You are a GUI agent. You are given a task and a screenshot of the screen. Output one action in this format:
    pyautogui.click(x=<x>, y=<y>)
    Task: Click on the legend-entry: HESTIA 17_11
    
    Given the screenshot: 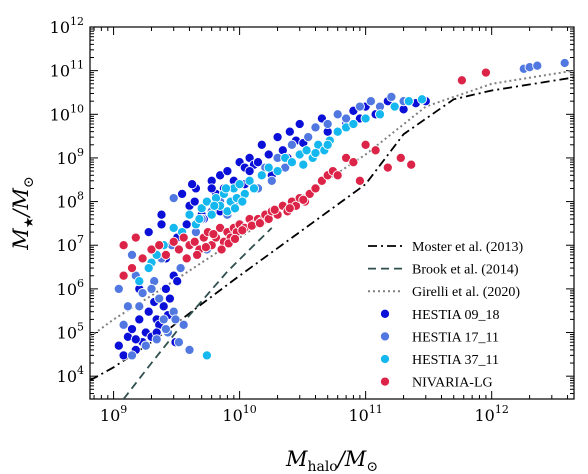 What is the action you would take?
    pyautogui.click(x=455, y=337)
    